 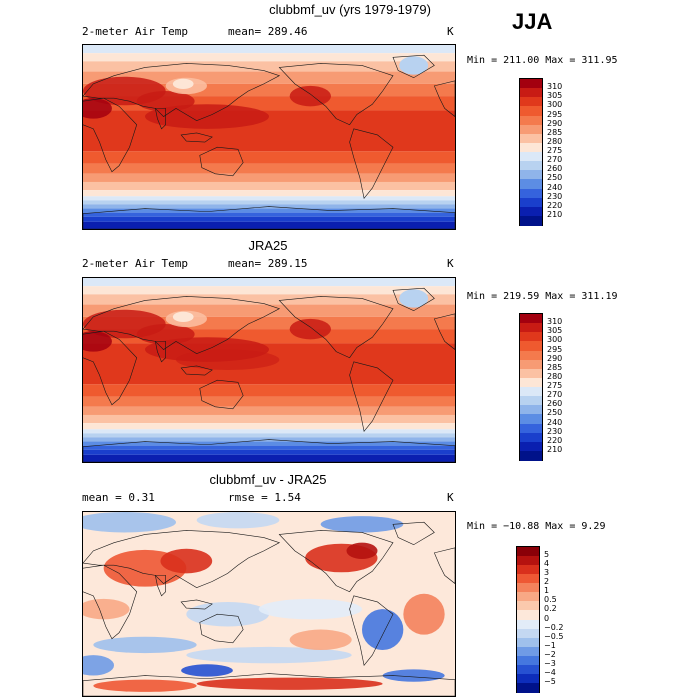 I want to click on panel3-title: clubbmf_uv - JRA25, so click(x=268, y=479).